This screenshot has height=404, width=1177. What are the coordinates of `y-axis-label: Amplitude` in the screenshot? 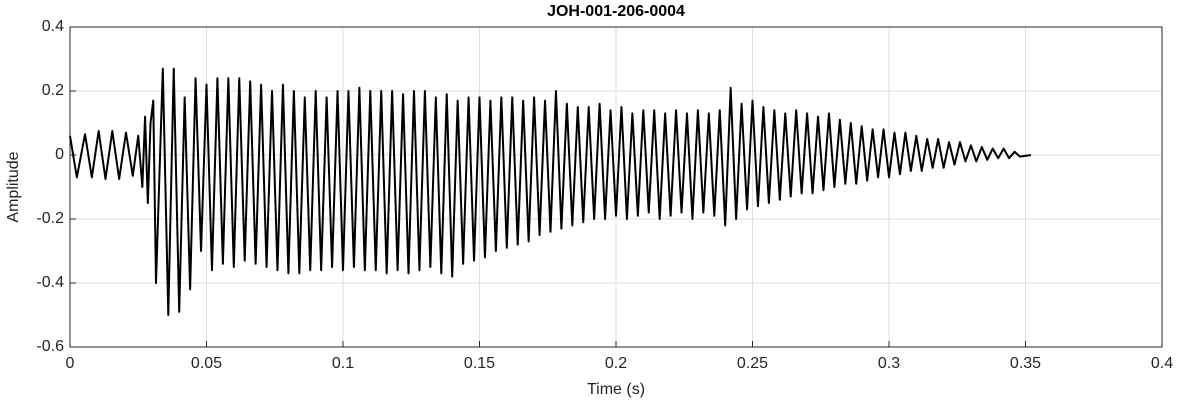 It's located at (13, 186).